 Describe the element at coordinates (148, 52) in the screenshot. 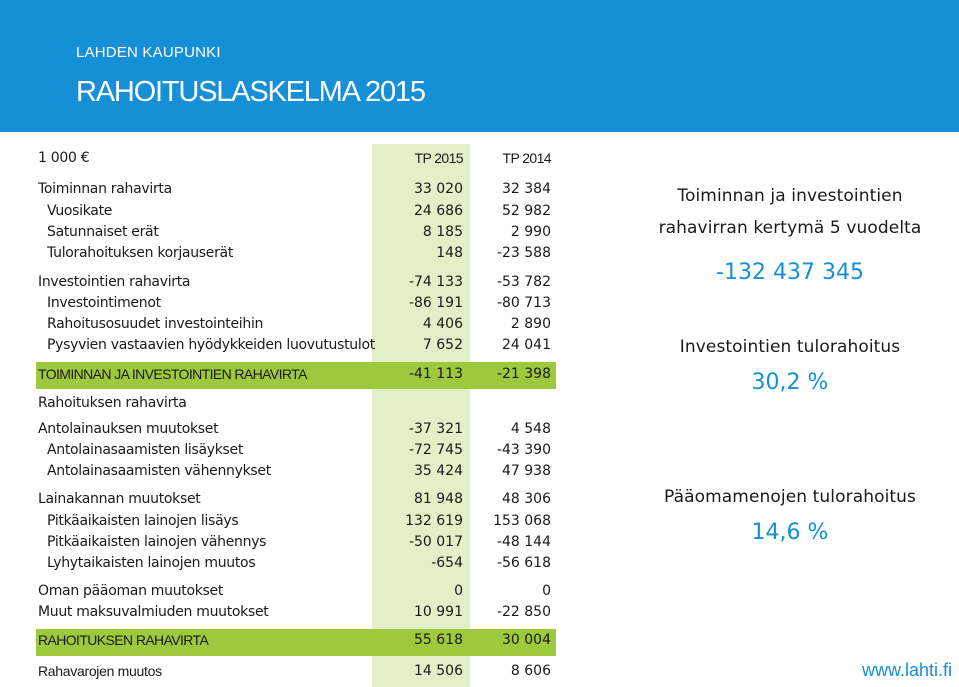

I see `organization-name: LAHDEN KAUPUNKI` at that location.